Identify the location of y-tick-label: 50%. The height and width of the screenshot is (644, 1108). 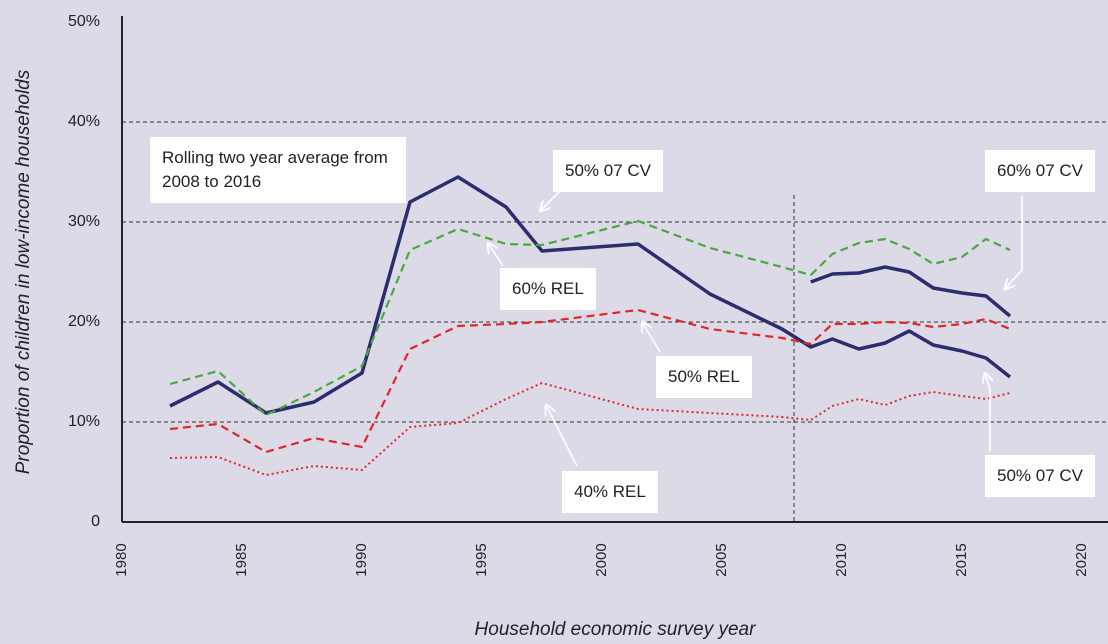
(84, 21).